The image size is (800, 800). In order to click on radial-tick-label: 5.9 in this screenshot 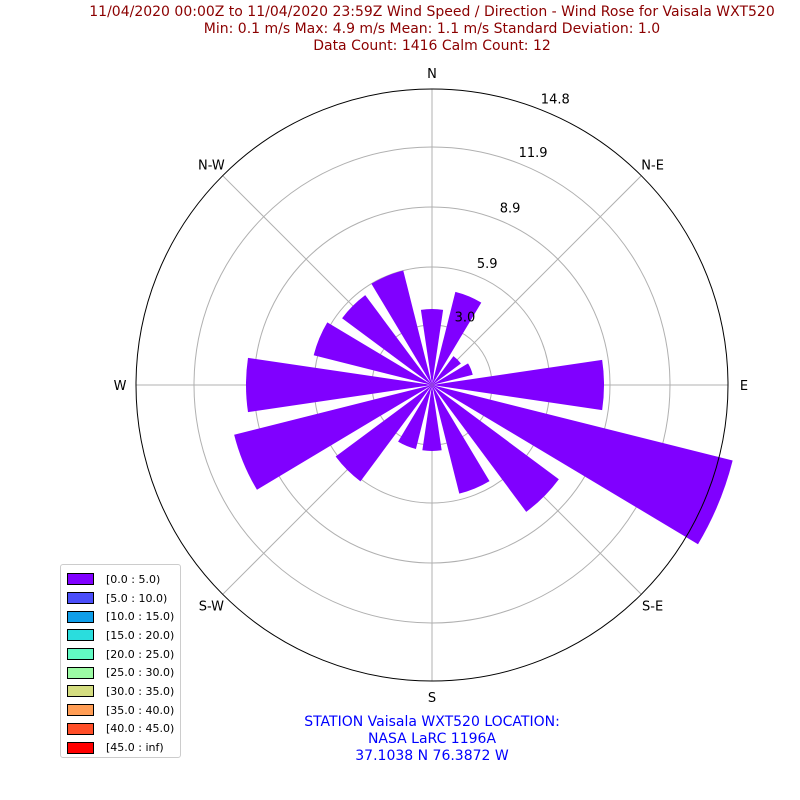, I will do `click(487, 264)`.